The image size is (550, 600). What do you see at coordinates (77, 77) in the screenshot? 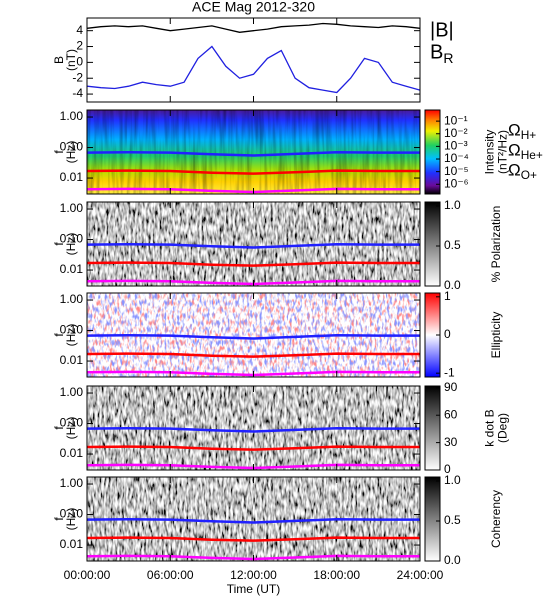
I see `y-tick-label: -2` at bounding box center [77, 77].